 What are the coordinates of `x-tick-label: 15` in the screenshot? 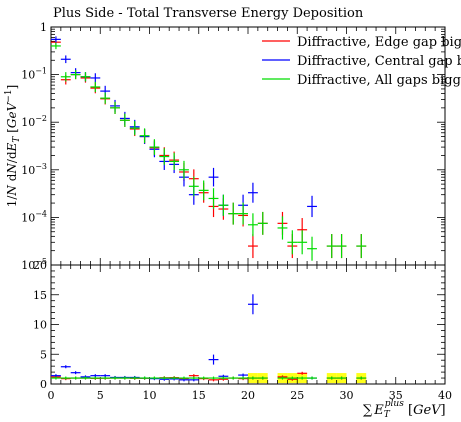 It's located at (199, 395).